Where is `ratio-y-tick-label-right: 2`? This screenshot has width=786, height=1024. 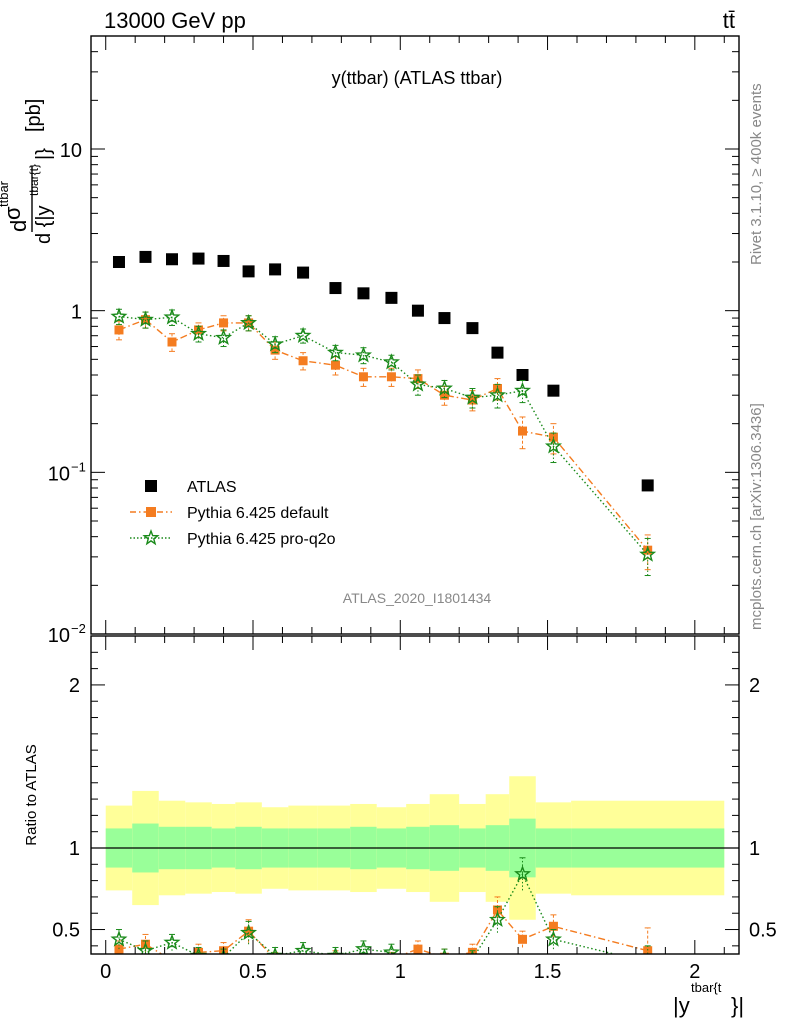 ratio-y-tick-label-right: 2 is located at coordinates (754, 686).